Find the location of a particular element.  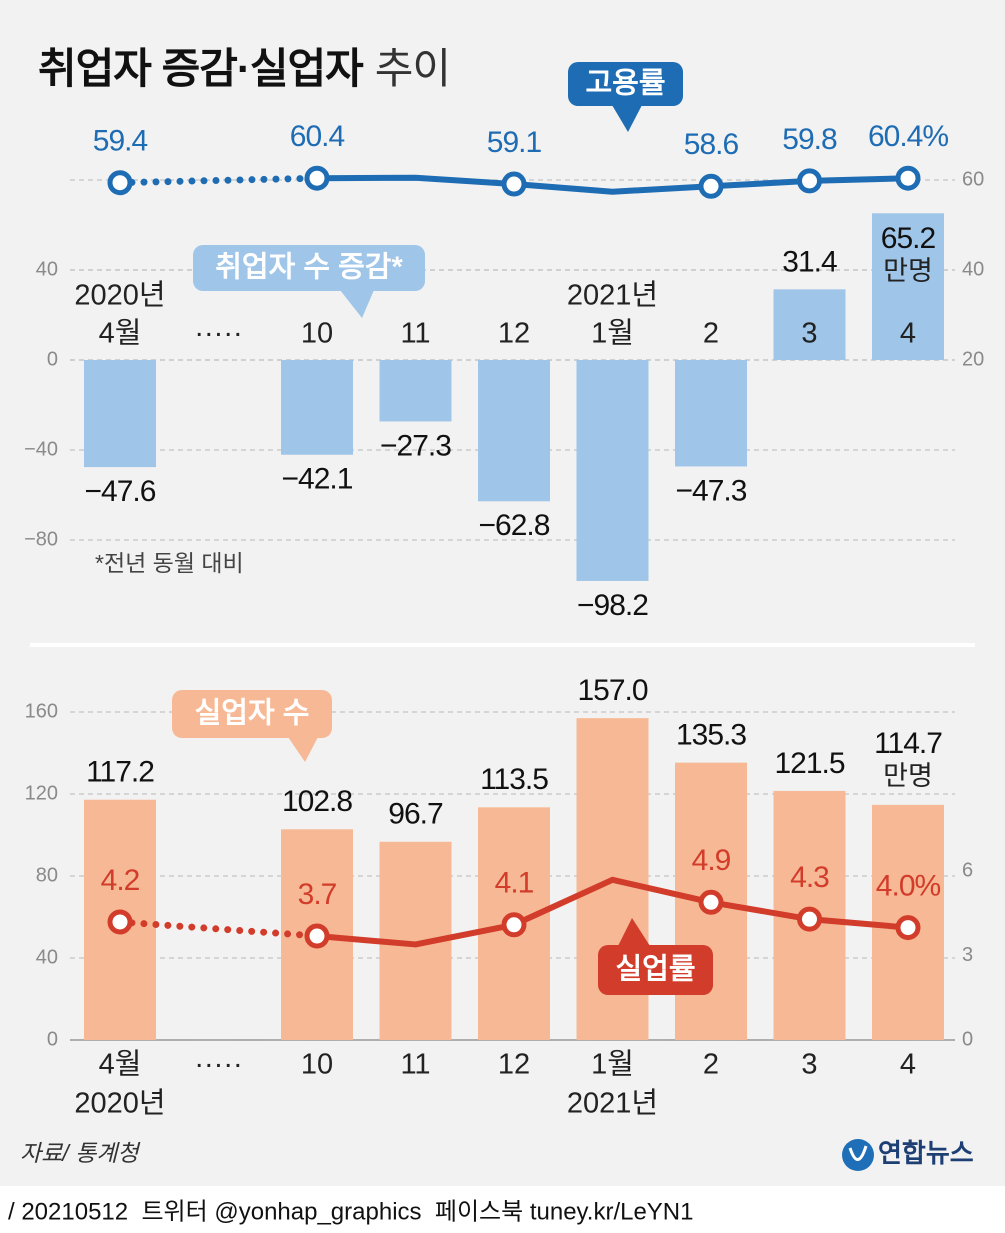

y2-tick-label: 40 is located at coordinates (973, 269).